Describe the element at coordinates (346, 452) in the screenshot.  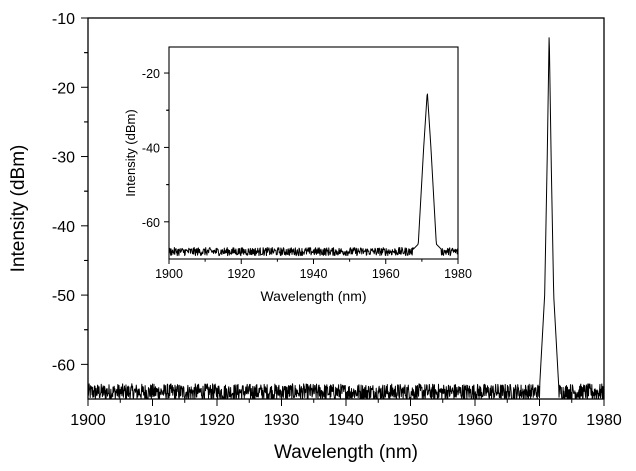
I see `main-x-axis-label: Wavelength (nm)` at that location.